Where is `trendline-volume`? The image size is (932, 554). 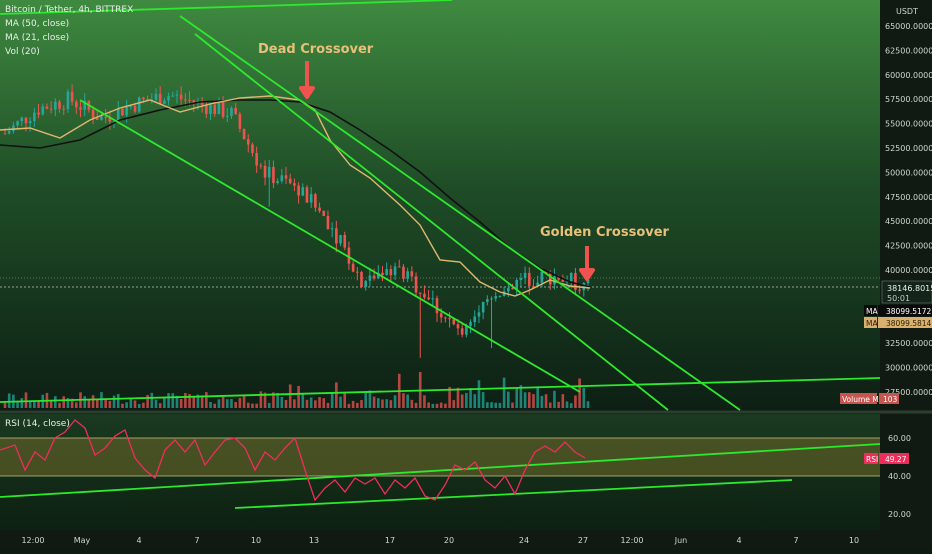
trendline-volume is located at coordinates (440, 390).